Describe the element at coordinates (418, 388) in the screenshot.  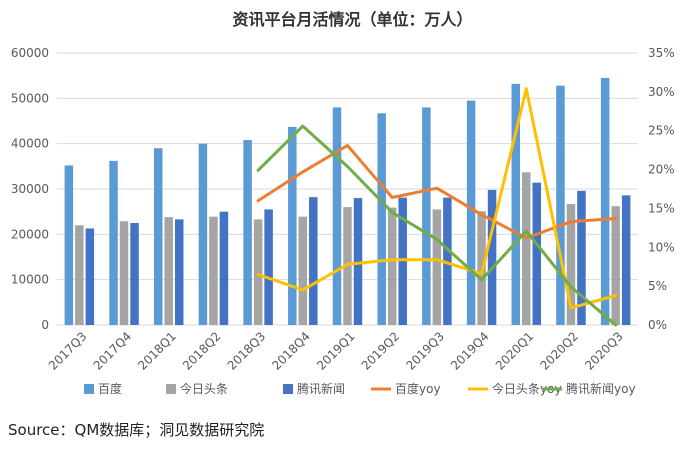
I see `legend-label: 百度yoy` at that location.